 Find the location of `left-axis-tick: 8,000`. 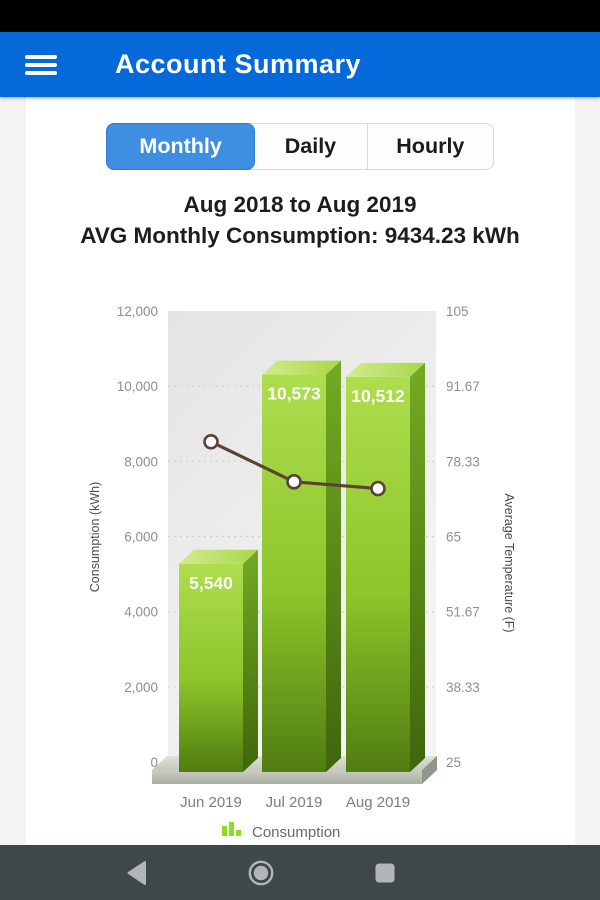

left-axis-tick: 8,000 is located at coordinates (141, 461).